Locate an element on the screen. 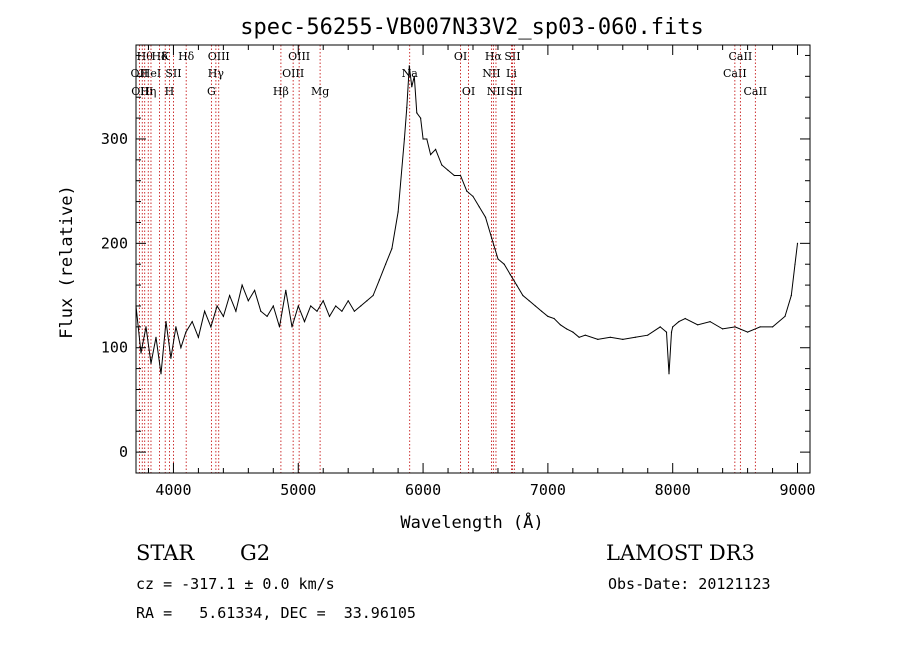 This screenshot has width=900, height=654. spectral-line-label-28: CaII is located at coordinates (755, 91).